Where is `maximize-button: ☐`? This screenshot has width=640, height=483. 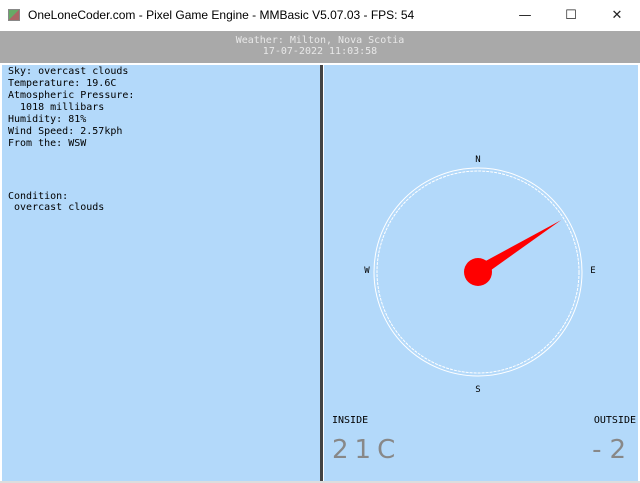
maximize-button: ☐ is located at coordinates (571, 15).